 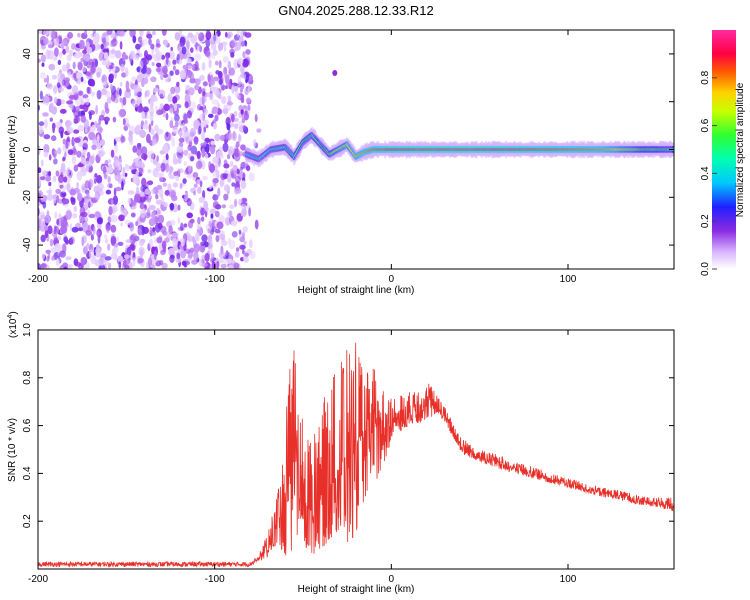 I want to click on spectrogram-xtick-label: 0, so click(x=392, y=279).